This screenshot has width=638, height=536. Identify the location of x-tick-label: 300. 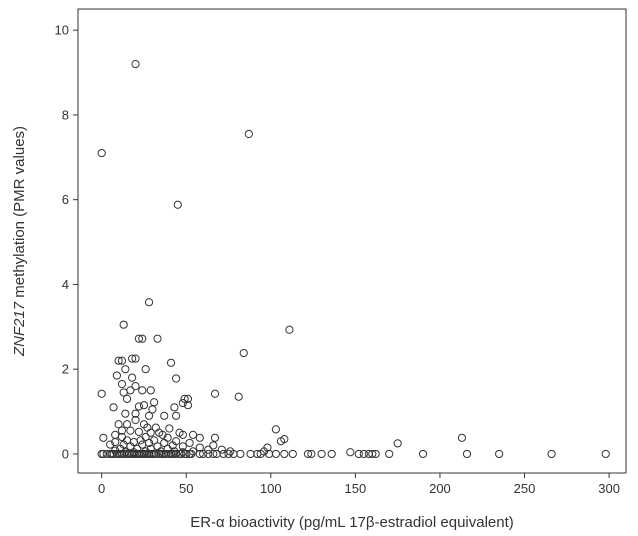
(609, 488).